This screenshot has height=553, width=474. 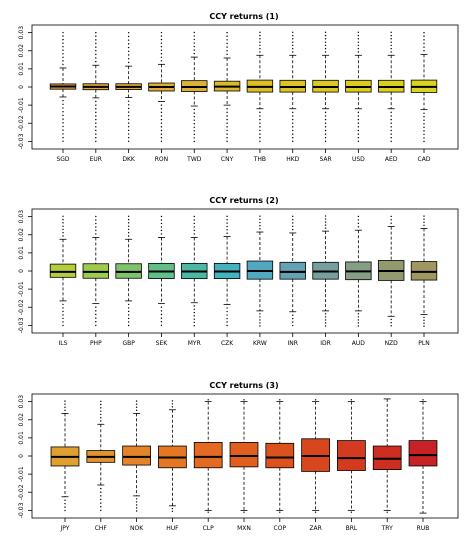 I want to click on y-tick-label: 0, so click(x=21, y=87).